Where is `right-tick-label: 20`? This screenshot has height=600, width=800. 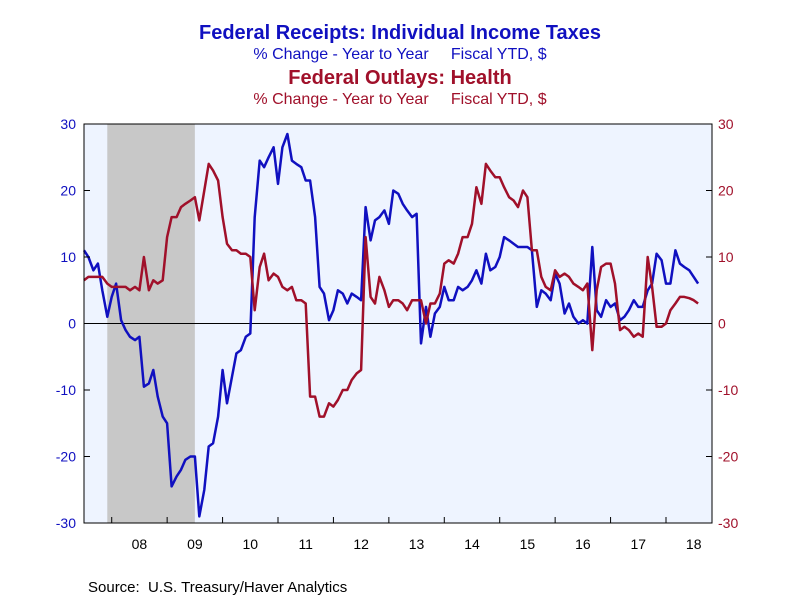 right-tick-label: 20 is located at coordinates (726, 191).